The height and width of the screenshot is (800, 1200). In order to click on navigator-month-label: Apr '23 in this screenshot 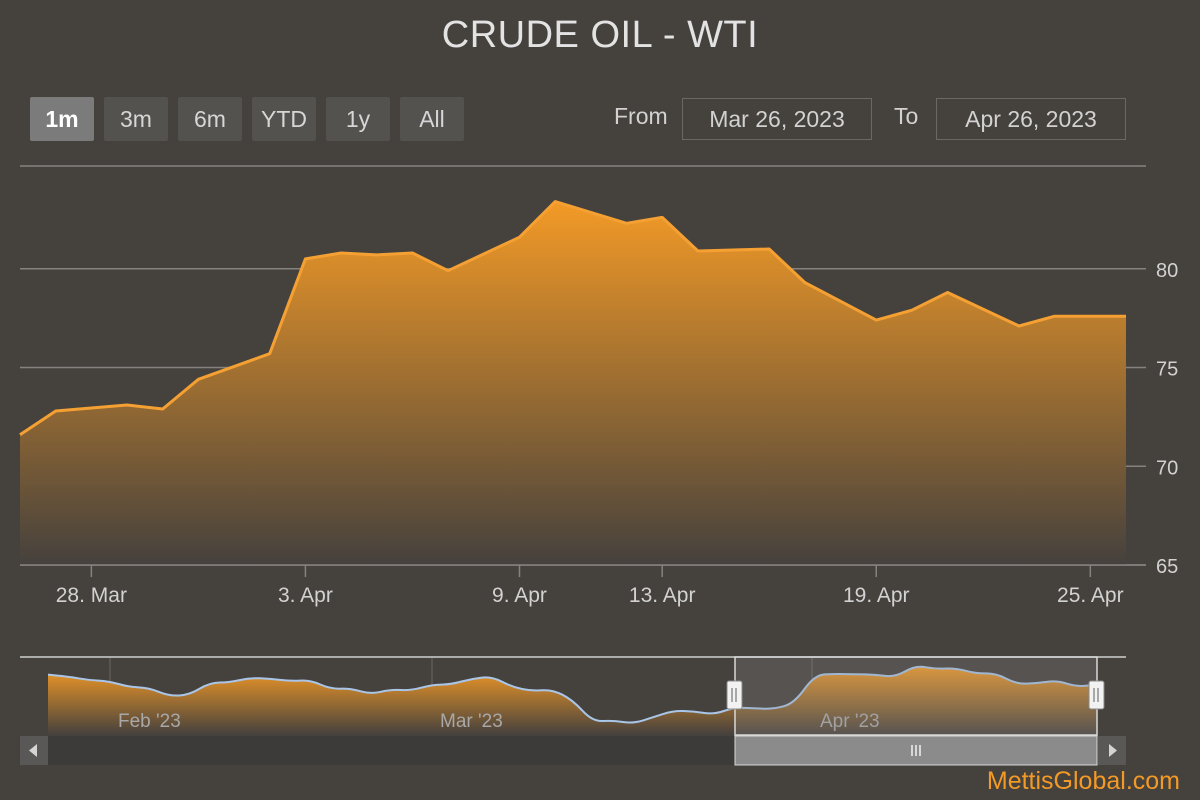, I will do `click(850, 721)`.